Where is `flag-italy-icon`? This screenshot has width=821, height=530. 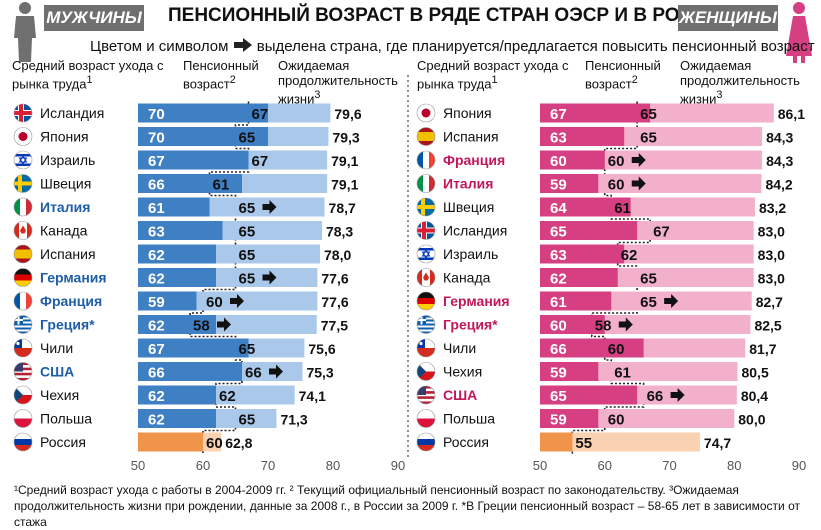
flag-italy-icon is located at coordinates (23, 207).